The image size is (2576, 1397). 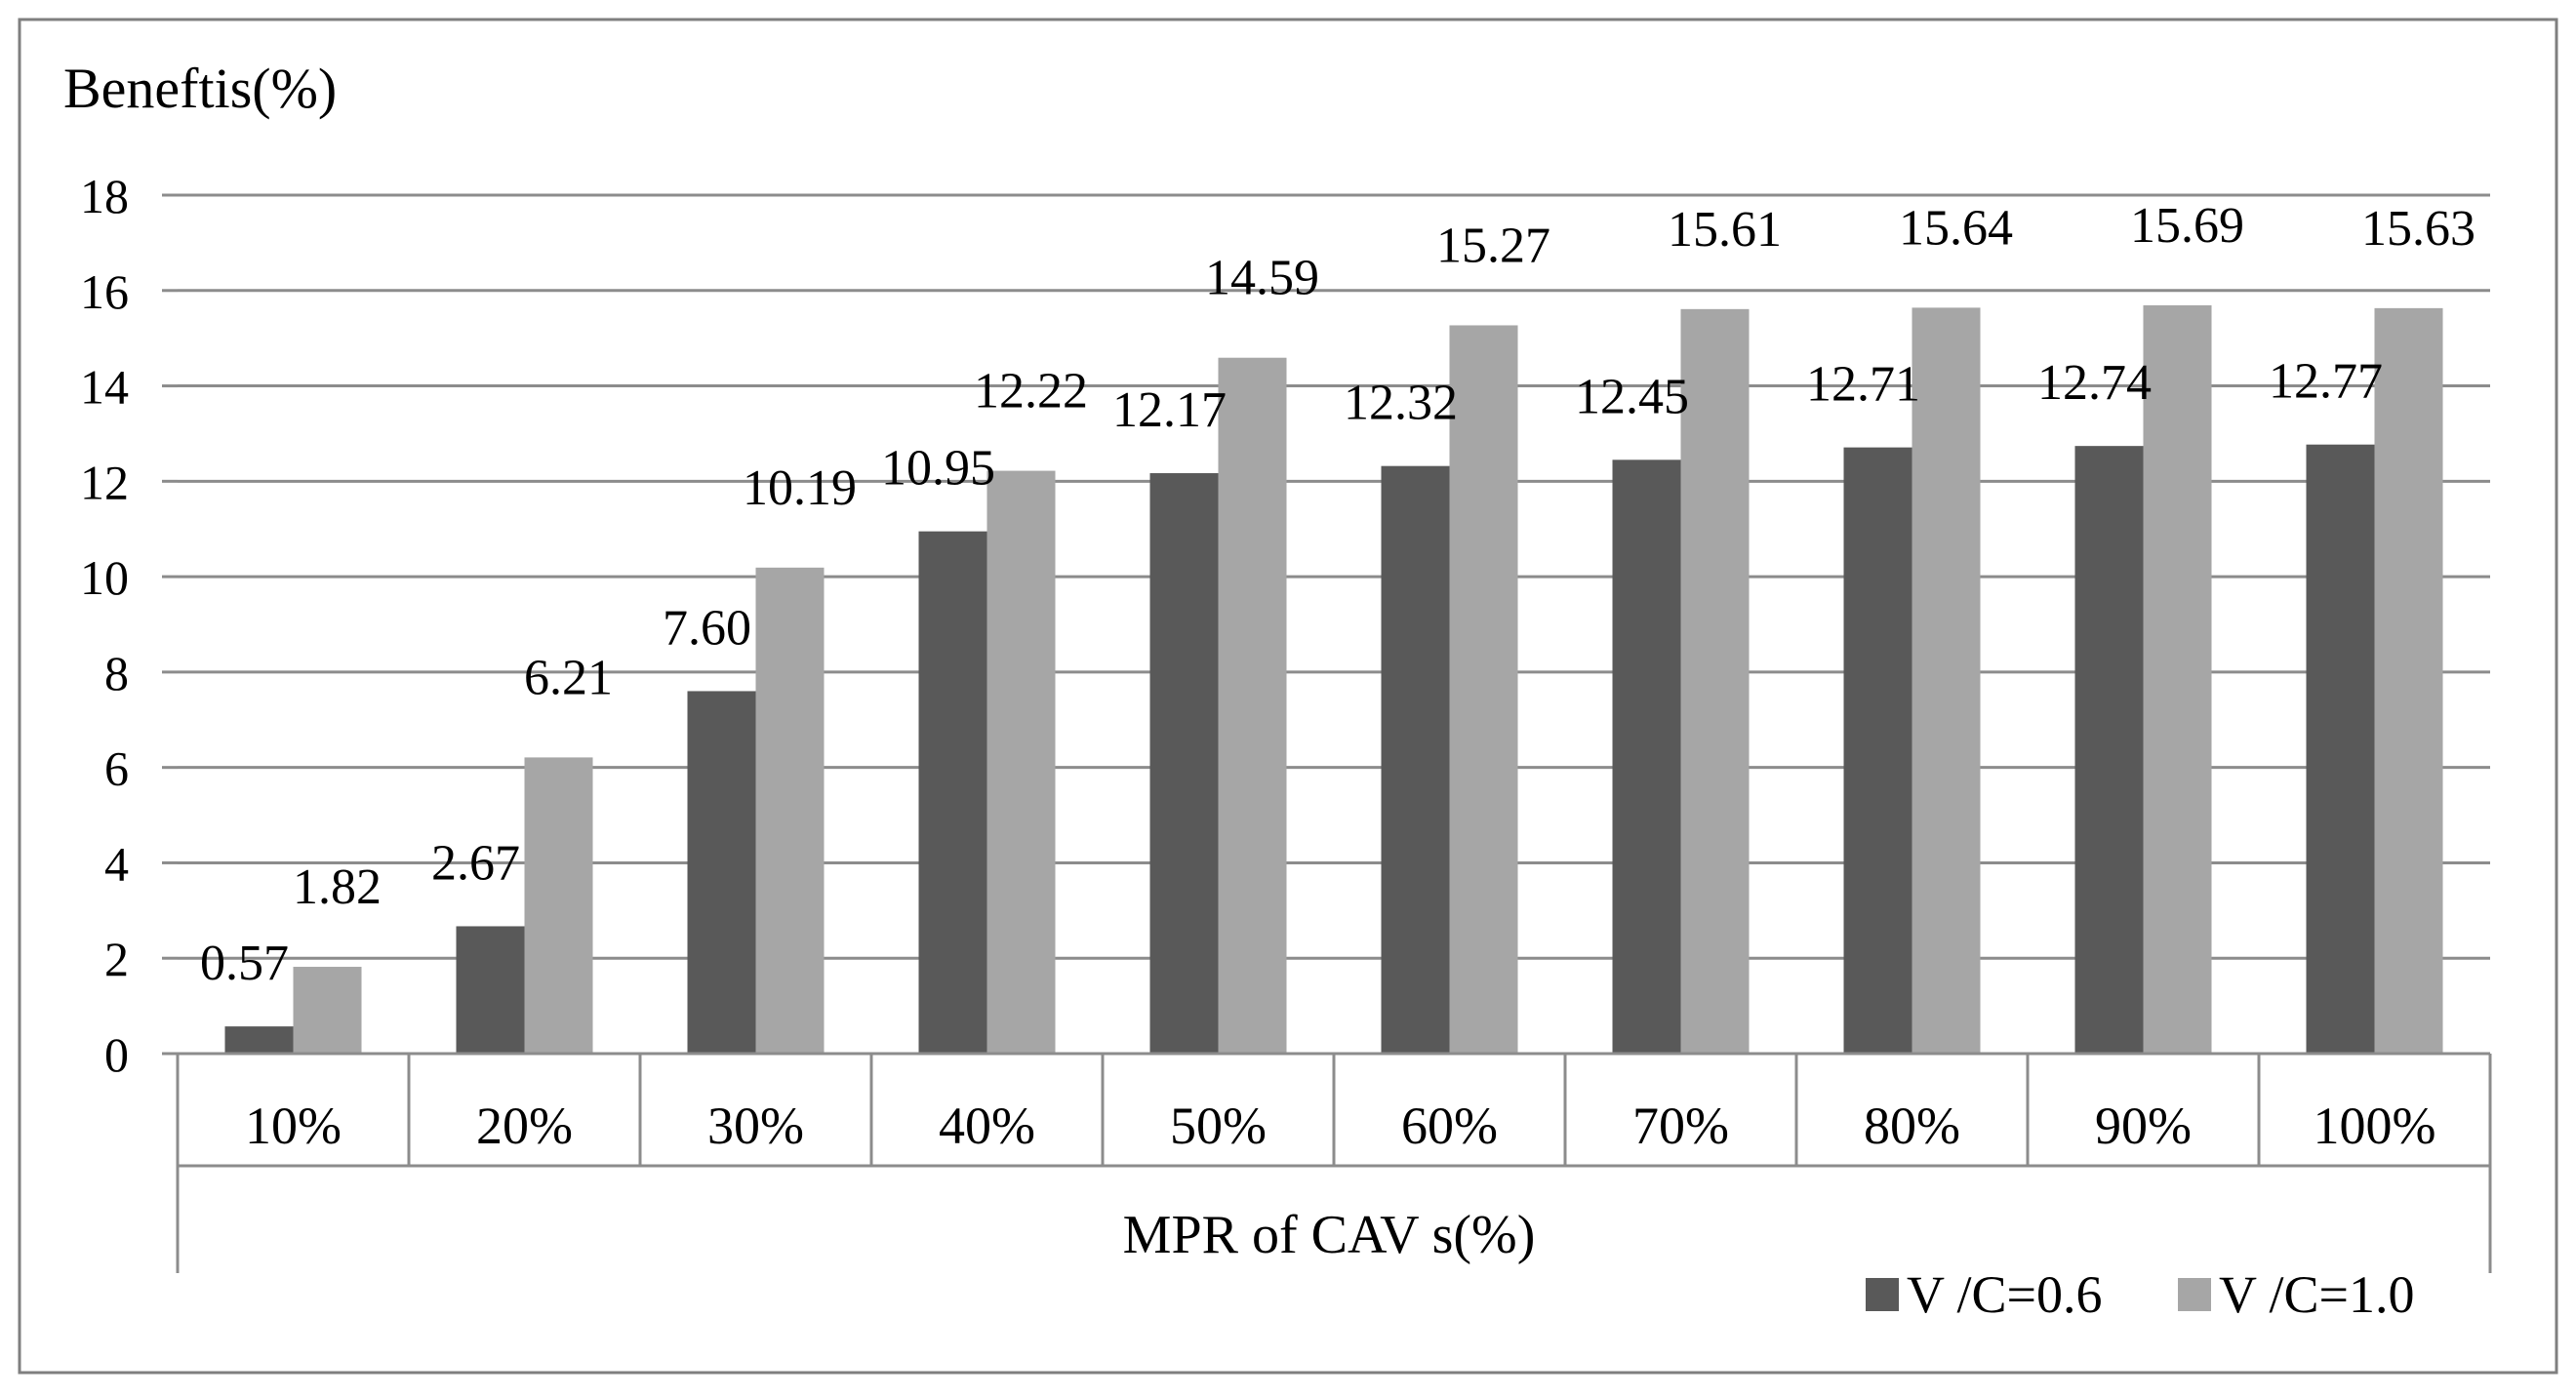 I want to click on data-label: 15.69, so click(x=2187, y=226).